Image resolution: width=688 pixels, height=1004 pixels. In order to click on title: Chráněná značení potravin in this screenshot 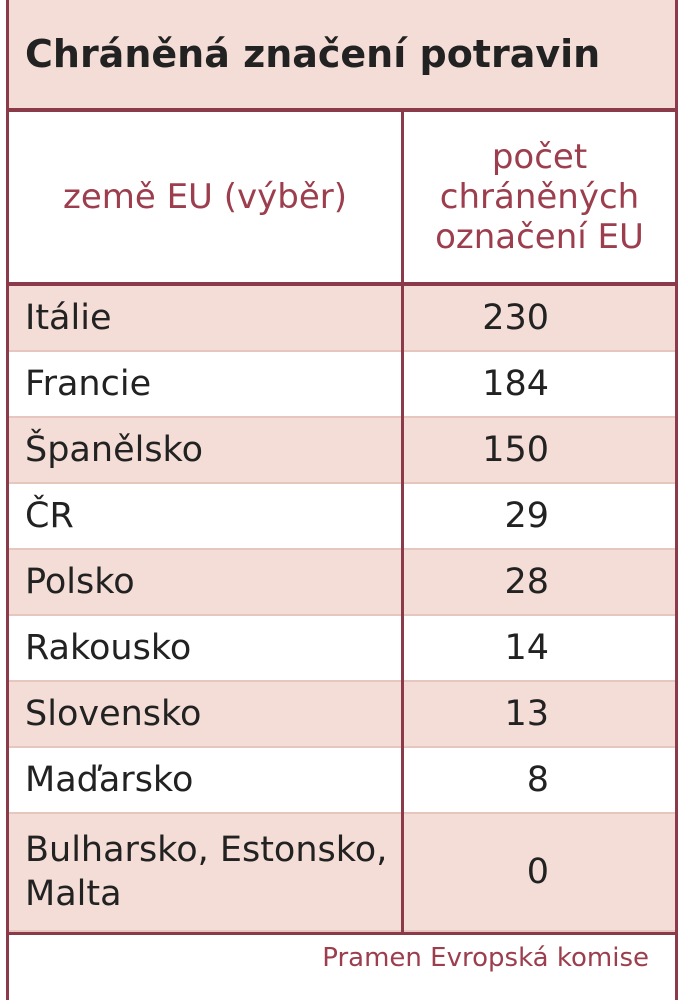, I will do `click(342, 56)`.